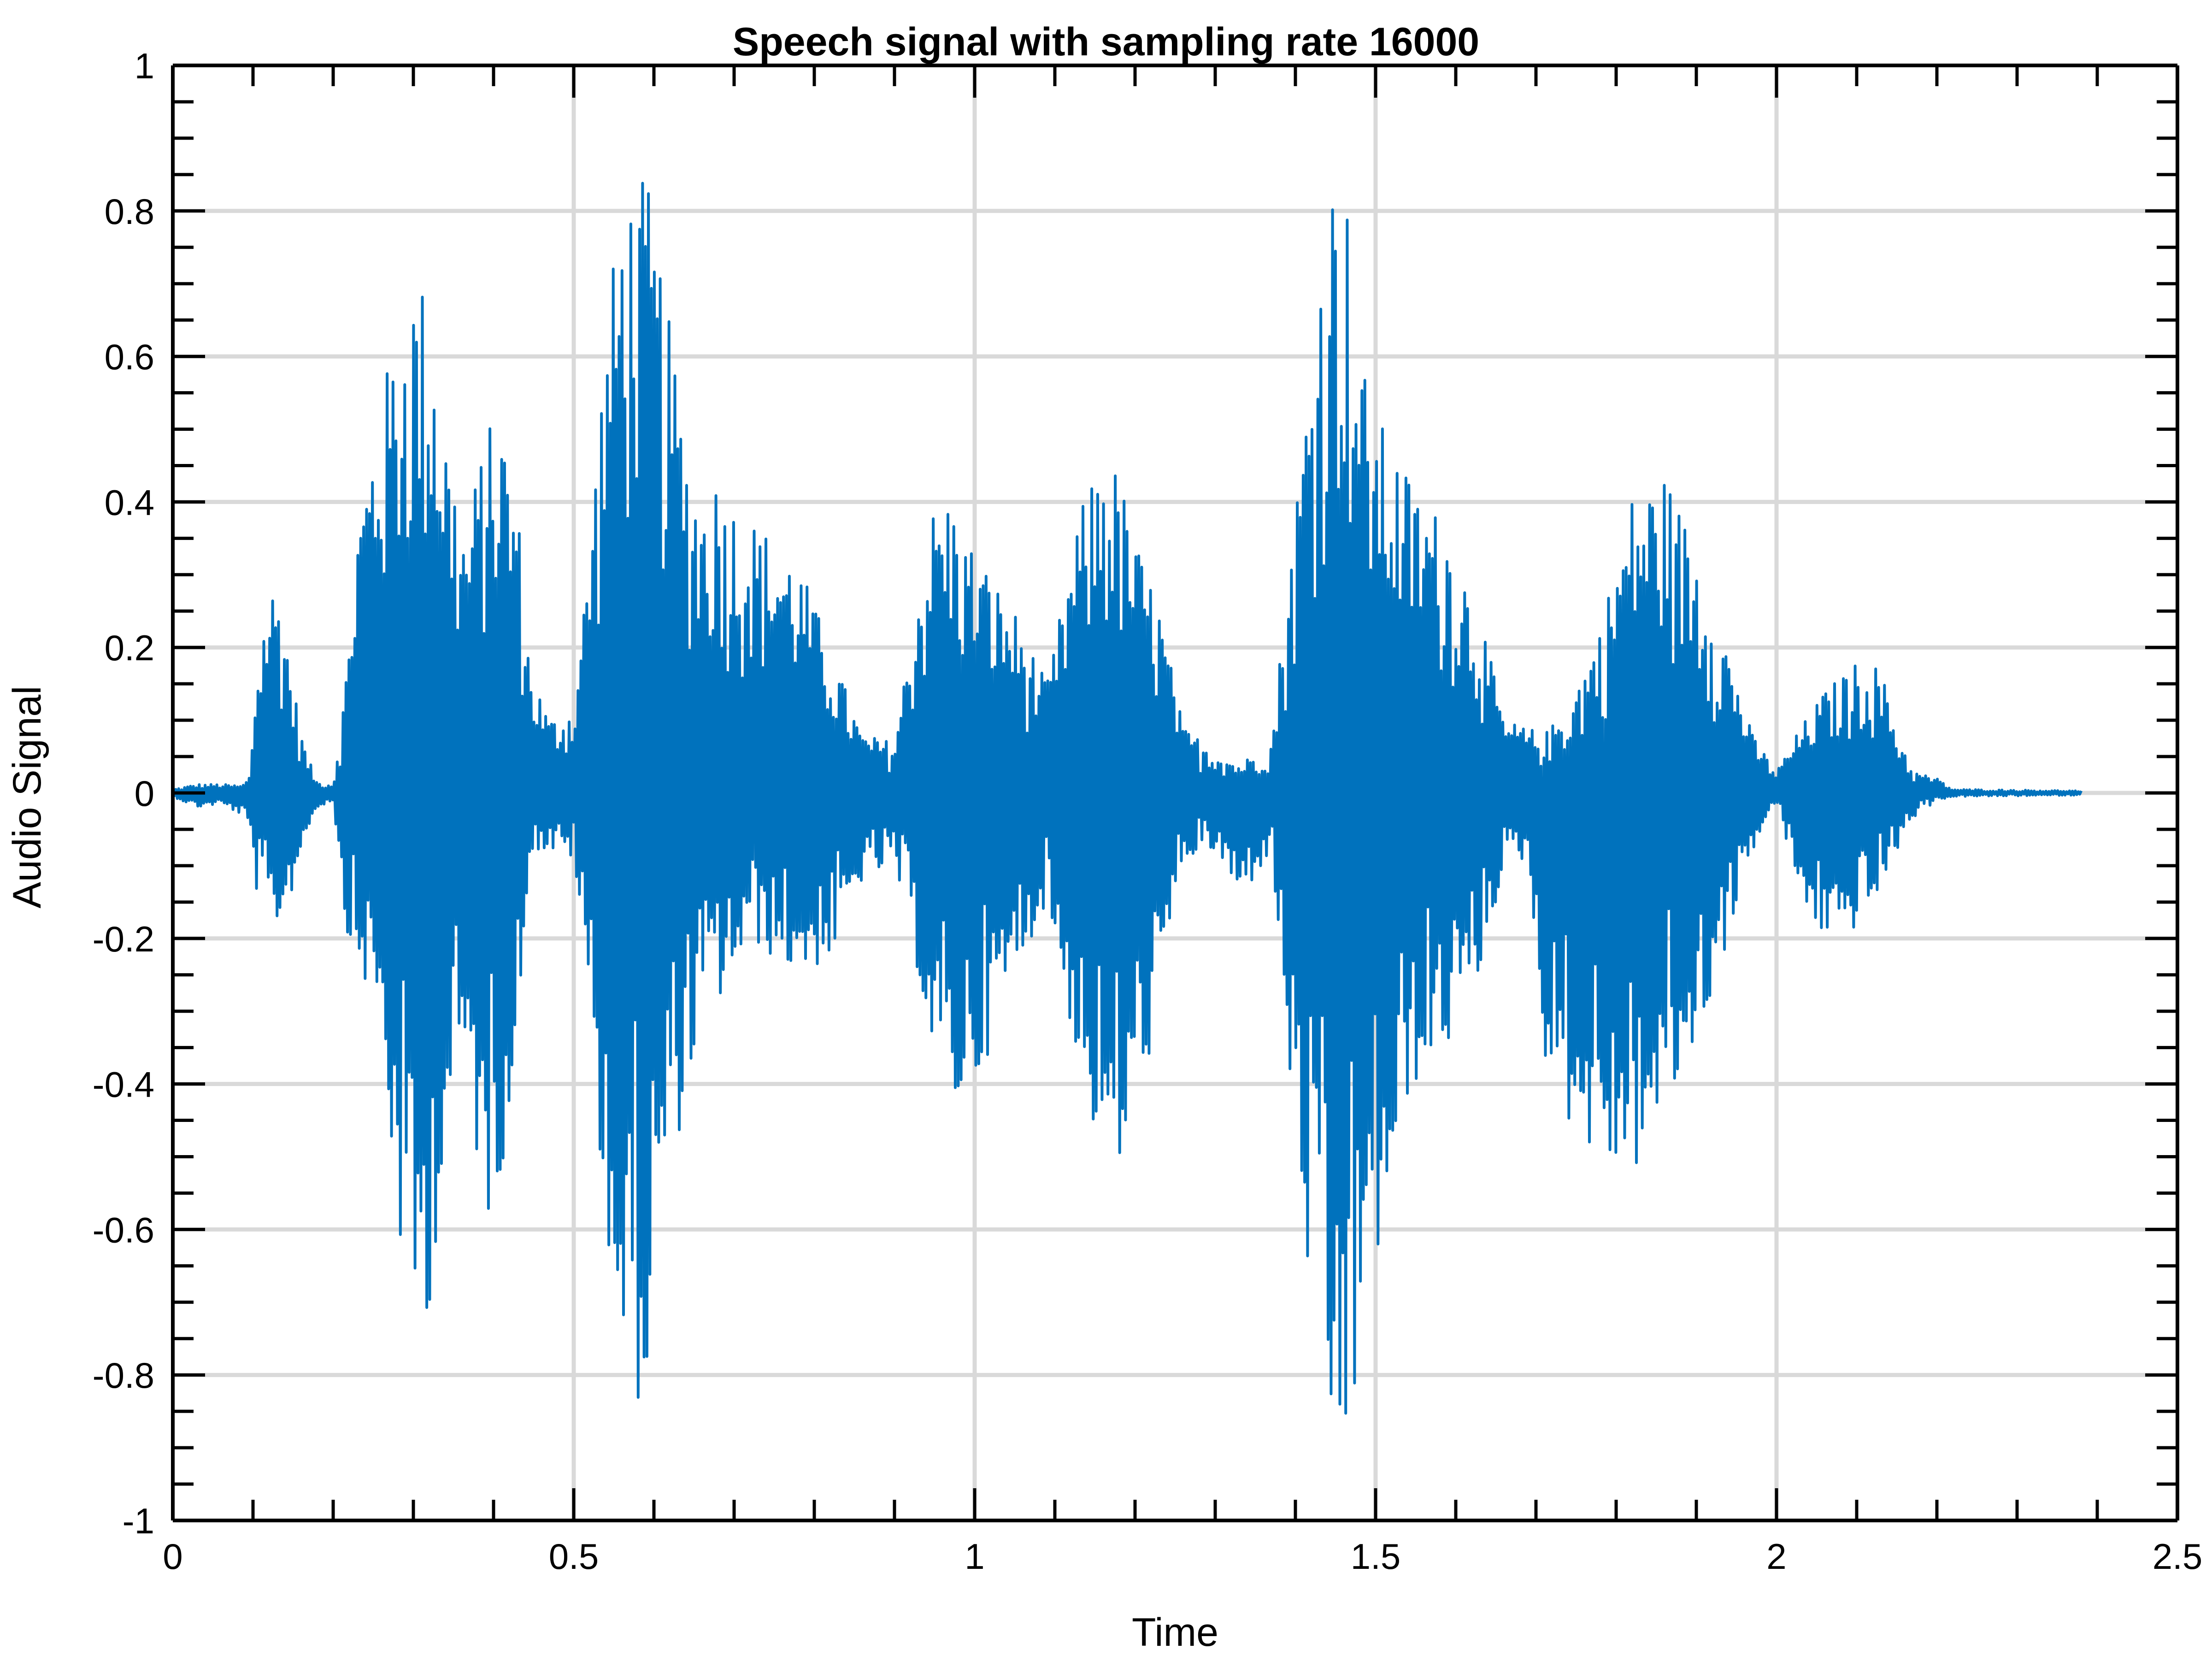  What do you see at coordinates (1175, 1632) in the screenshot?
I see `x-axis-label: Time` at bounding box center [1175, 1632].